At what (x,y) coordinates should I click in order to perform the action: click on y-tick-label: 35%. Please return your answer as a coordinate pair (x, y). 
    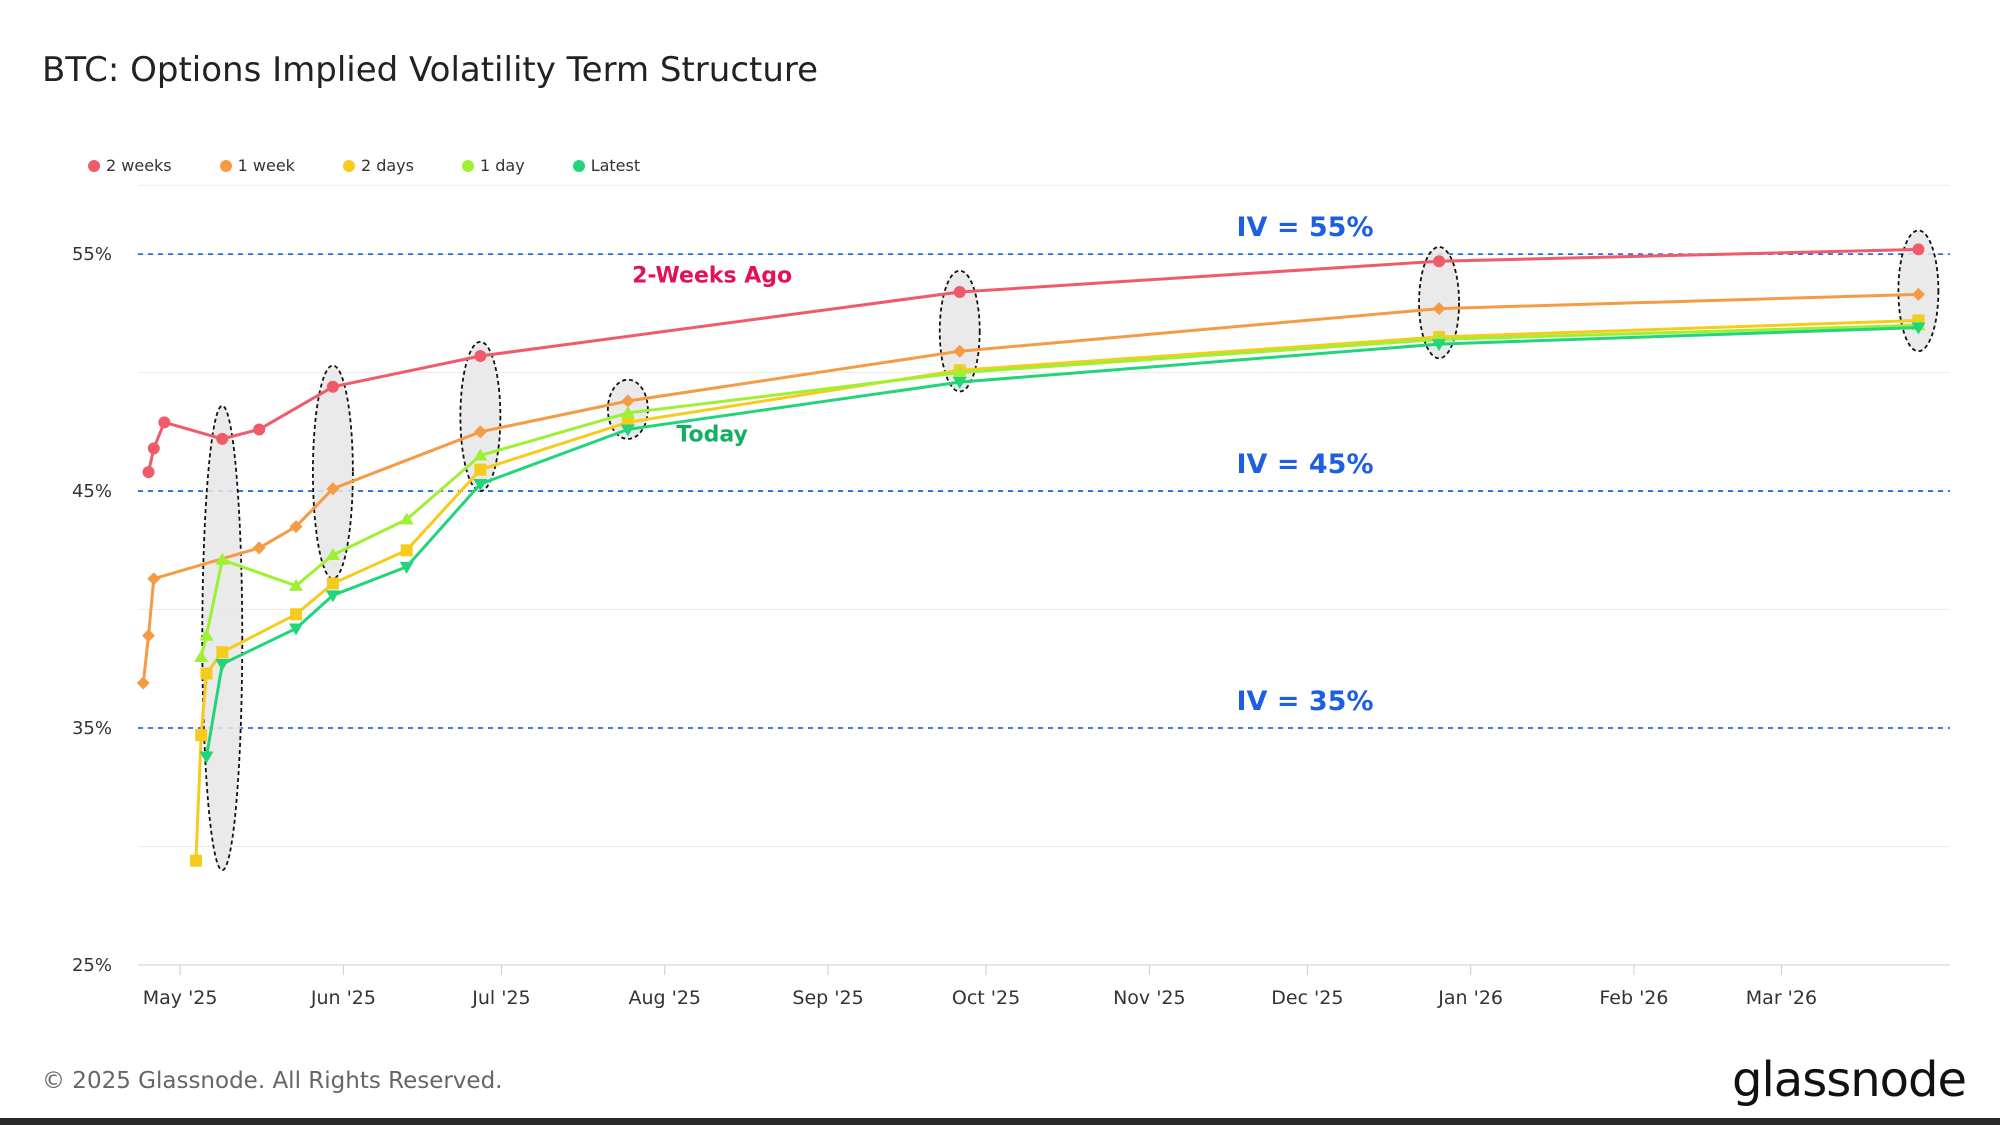
    Looking at the image, I should click on (92, 728).